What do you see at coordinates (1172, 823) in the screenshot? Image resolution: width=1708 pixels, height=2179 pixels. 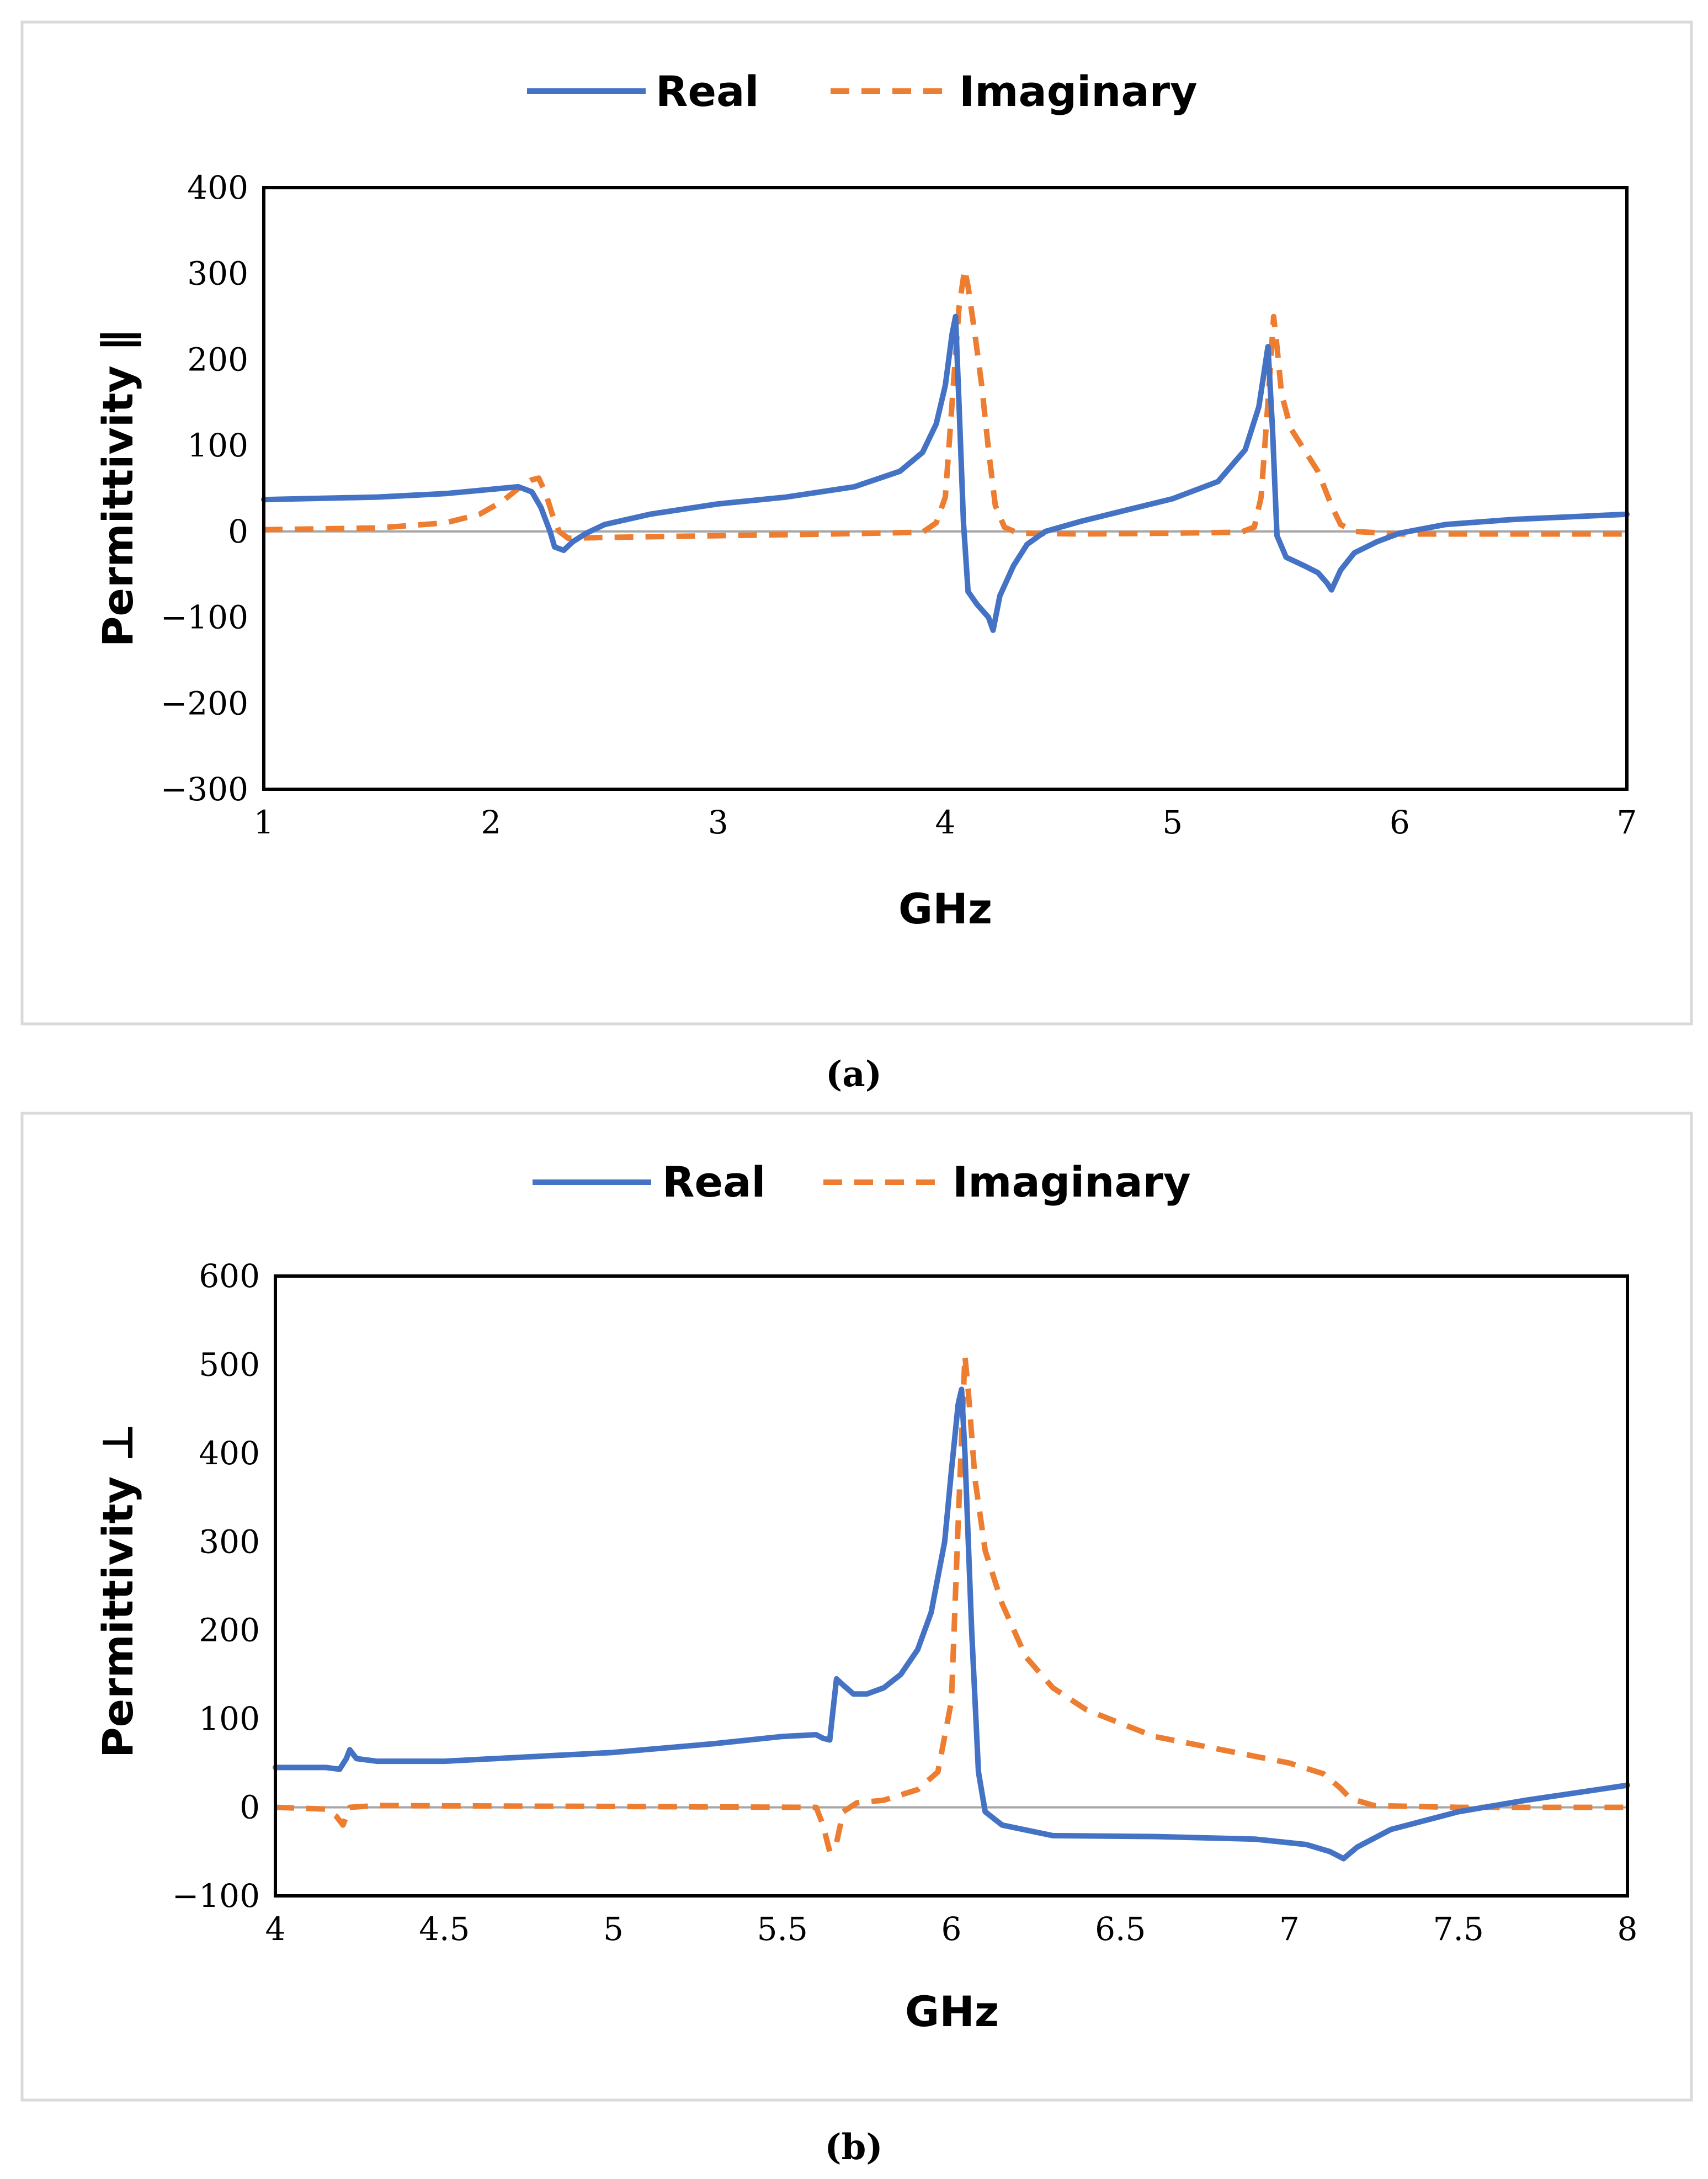 I see `chart-a-x-tick-label: 5` at bounding box center [1172, 823].